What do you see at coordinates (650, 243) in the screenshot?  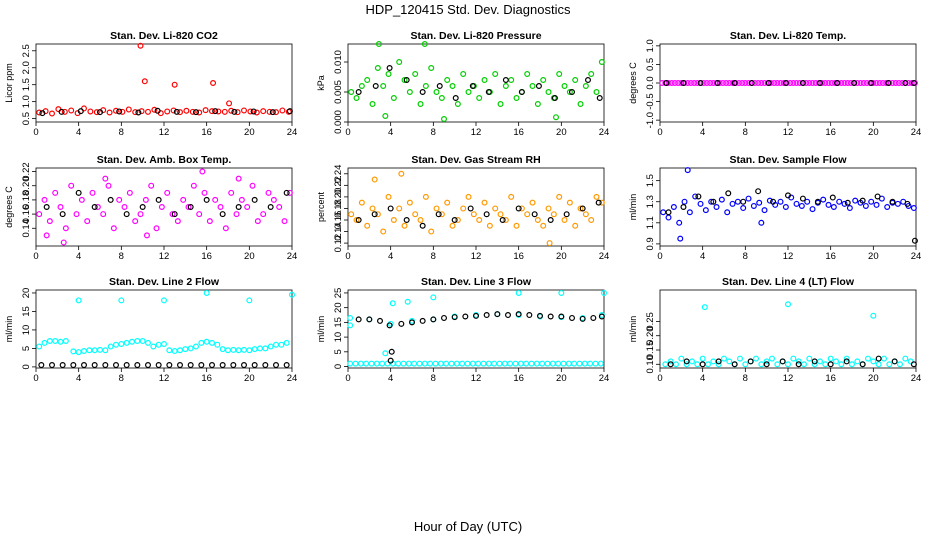 I see `y-tick-label: 0.9` at bounding box center [650, 243].